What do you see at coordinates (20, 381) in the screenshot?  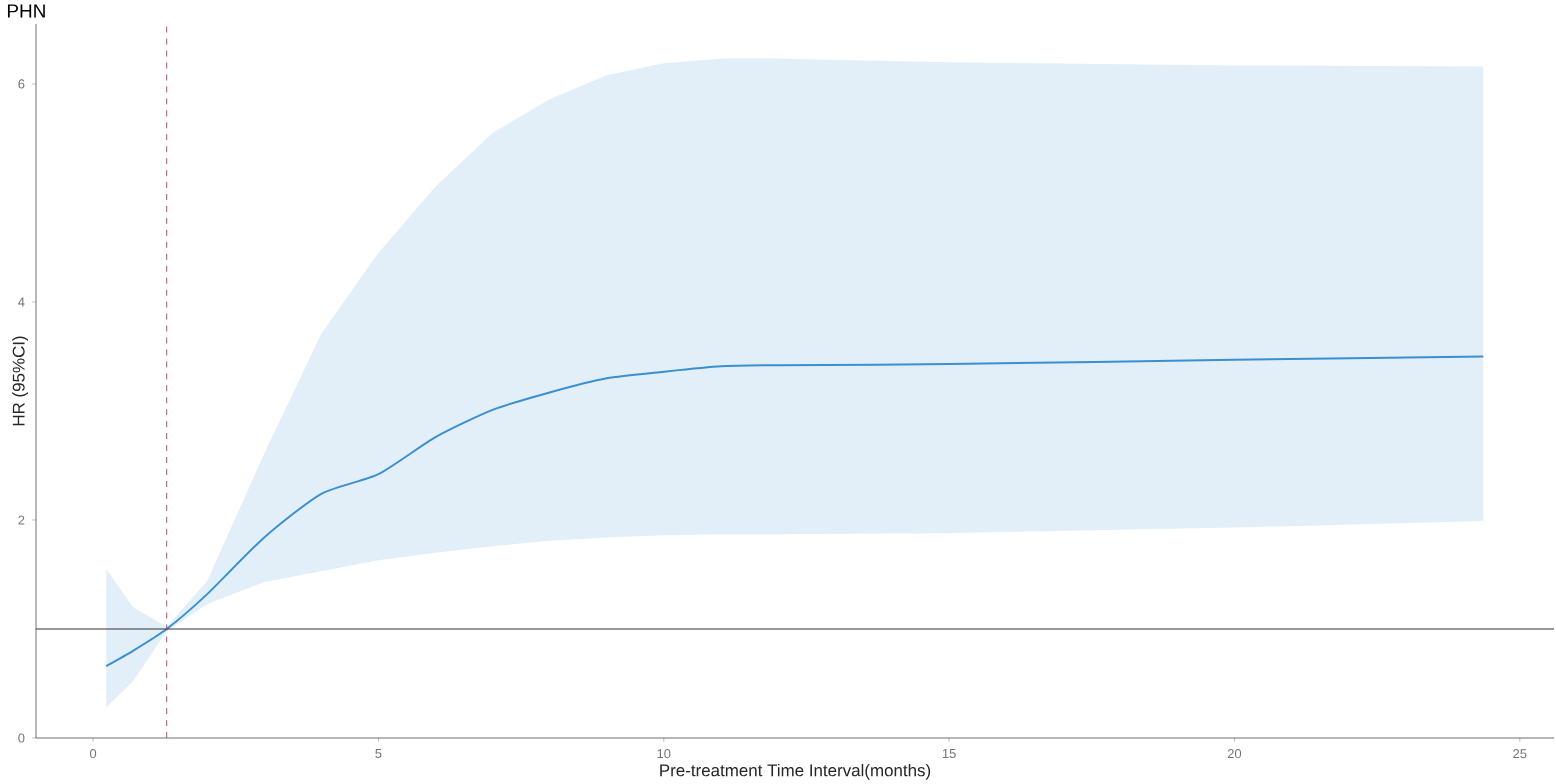 I see `y-axis-title: HR (95%CI)` at bounding box center [20, 381].